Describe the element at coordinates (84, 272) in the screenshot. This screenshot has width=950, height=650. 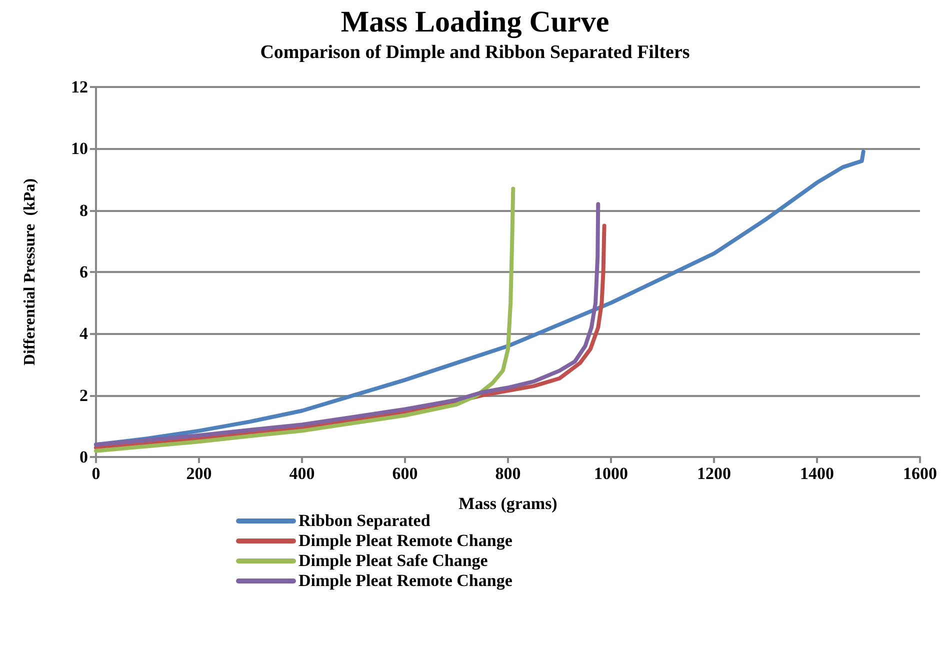
I see `y-tick-label: 6` at that location.